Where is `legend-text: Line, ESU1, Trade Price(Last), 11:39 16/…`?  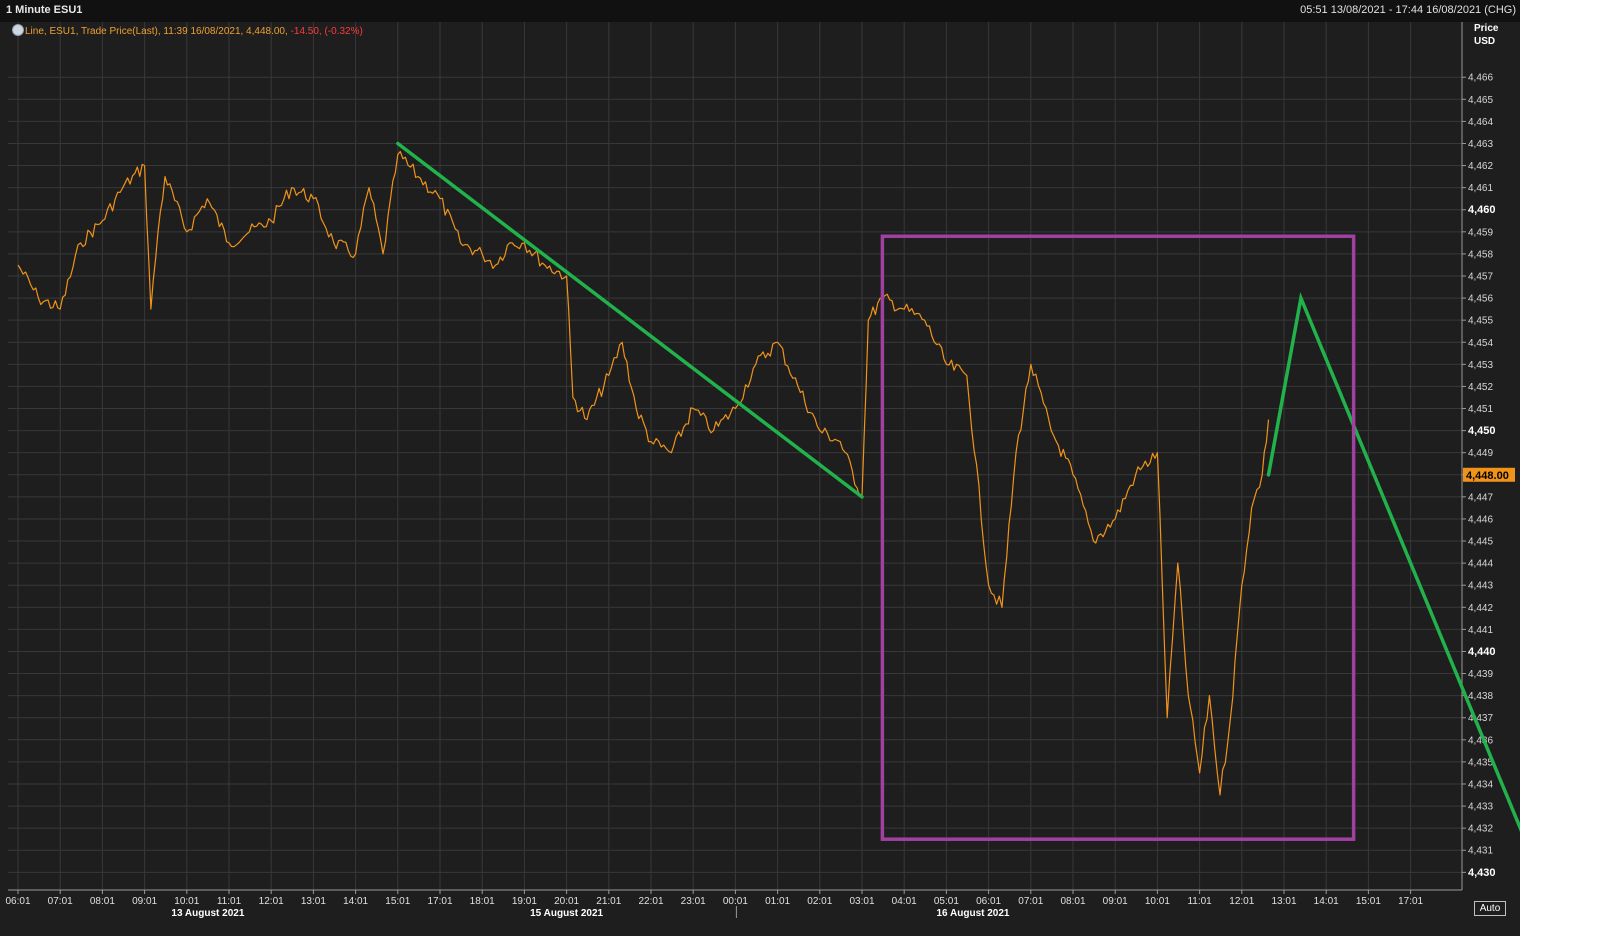 legend-text: Line, ESU1, Trade Price(Last), 11:39 16/… is located at coordinates (158, 31).